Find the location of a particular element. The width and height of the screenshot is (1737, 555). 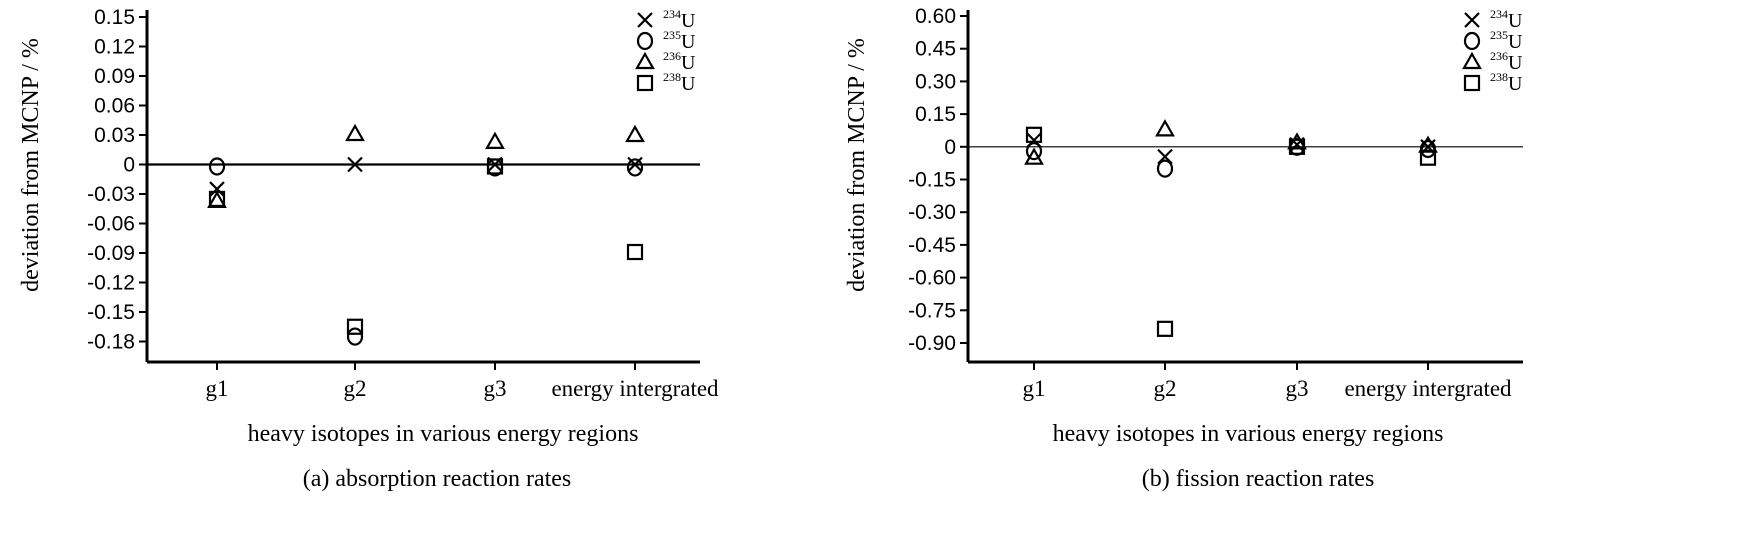

y-tick-label: 0.06 is located at coordinates (114, 106).